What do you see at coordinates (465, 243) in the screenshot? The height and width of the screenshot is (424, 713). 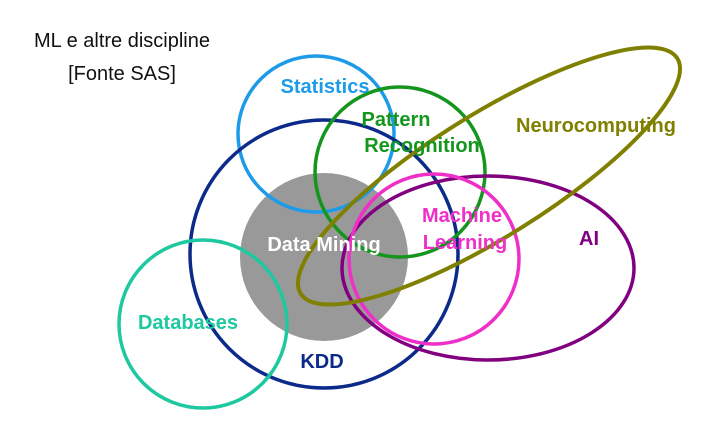 I see `machine-learning-label-line2: Learning` at bounding box center [465, 243].